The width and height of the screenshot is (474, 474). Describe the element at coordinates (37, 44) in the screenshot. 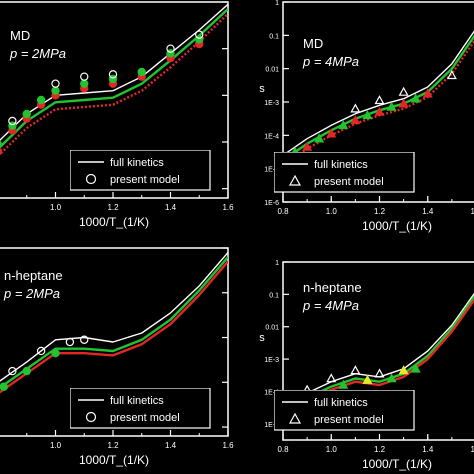

I see `panel-annotation: MD p = 2MPa` at that location.